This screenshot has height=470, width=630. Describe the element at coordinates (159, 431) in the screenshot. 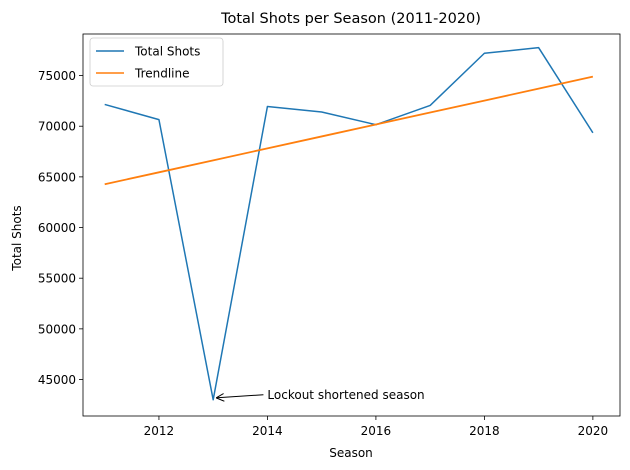

I see `x-tick-label: 2012` at that location.